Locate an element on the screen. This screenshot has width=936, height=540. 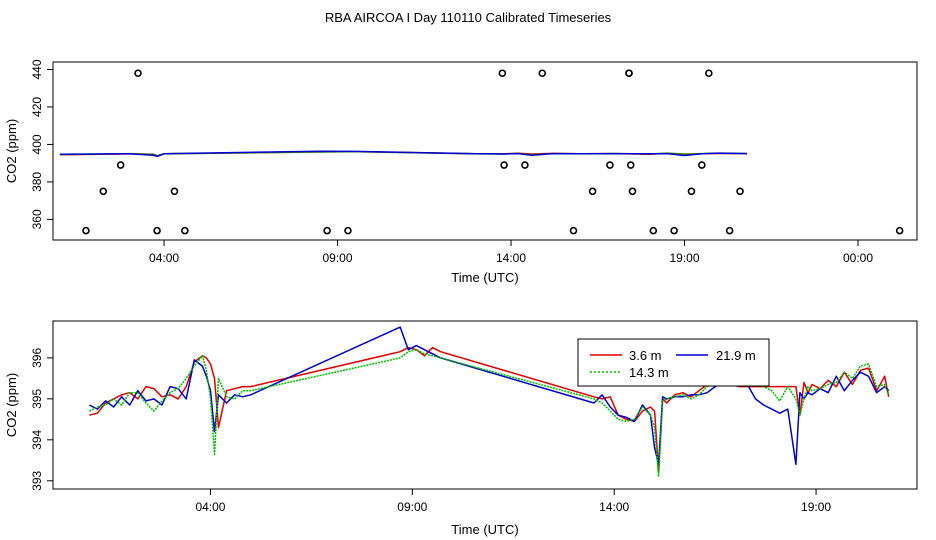
y-tick-label: 380 is located at coordinates (37, 182).